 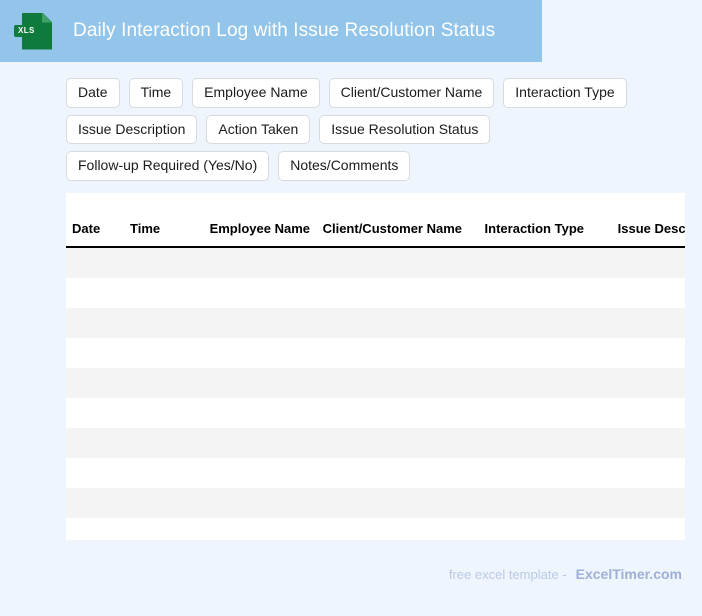 What do you see at coordinates (255, 220) in the screenshot?
I see `column-header-employee-name: Employee Name` at bounding box center [255, 220].